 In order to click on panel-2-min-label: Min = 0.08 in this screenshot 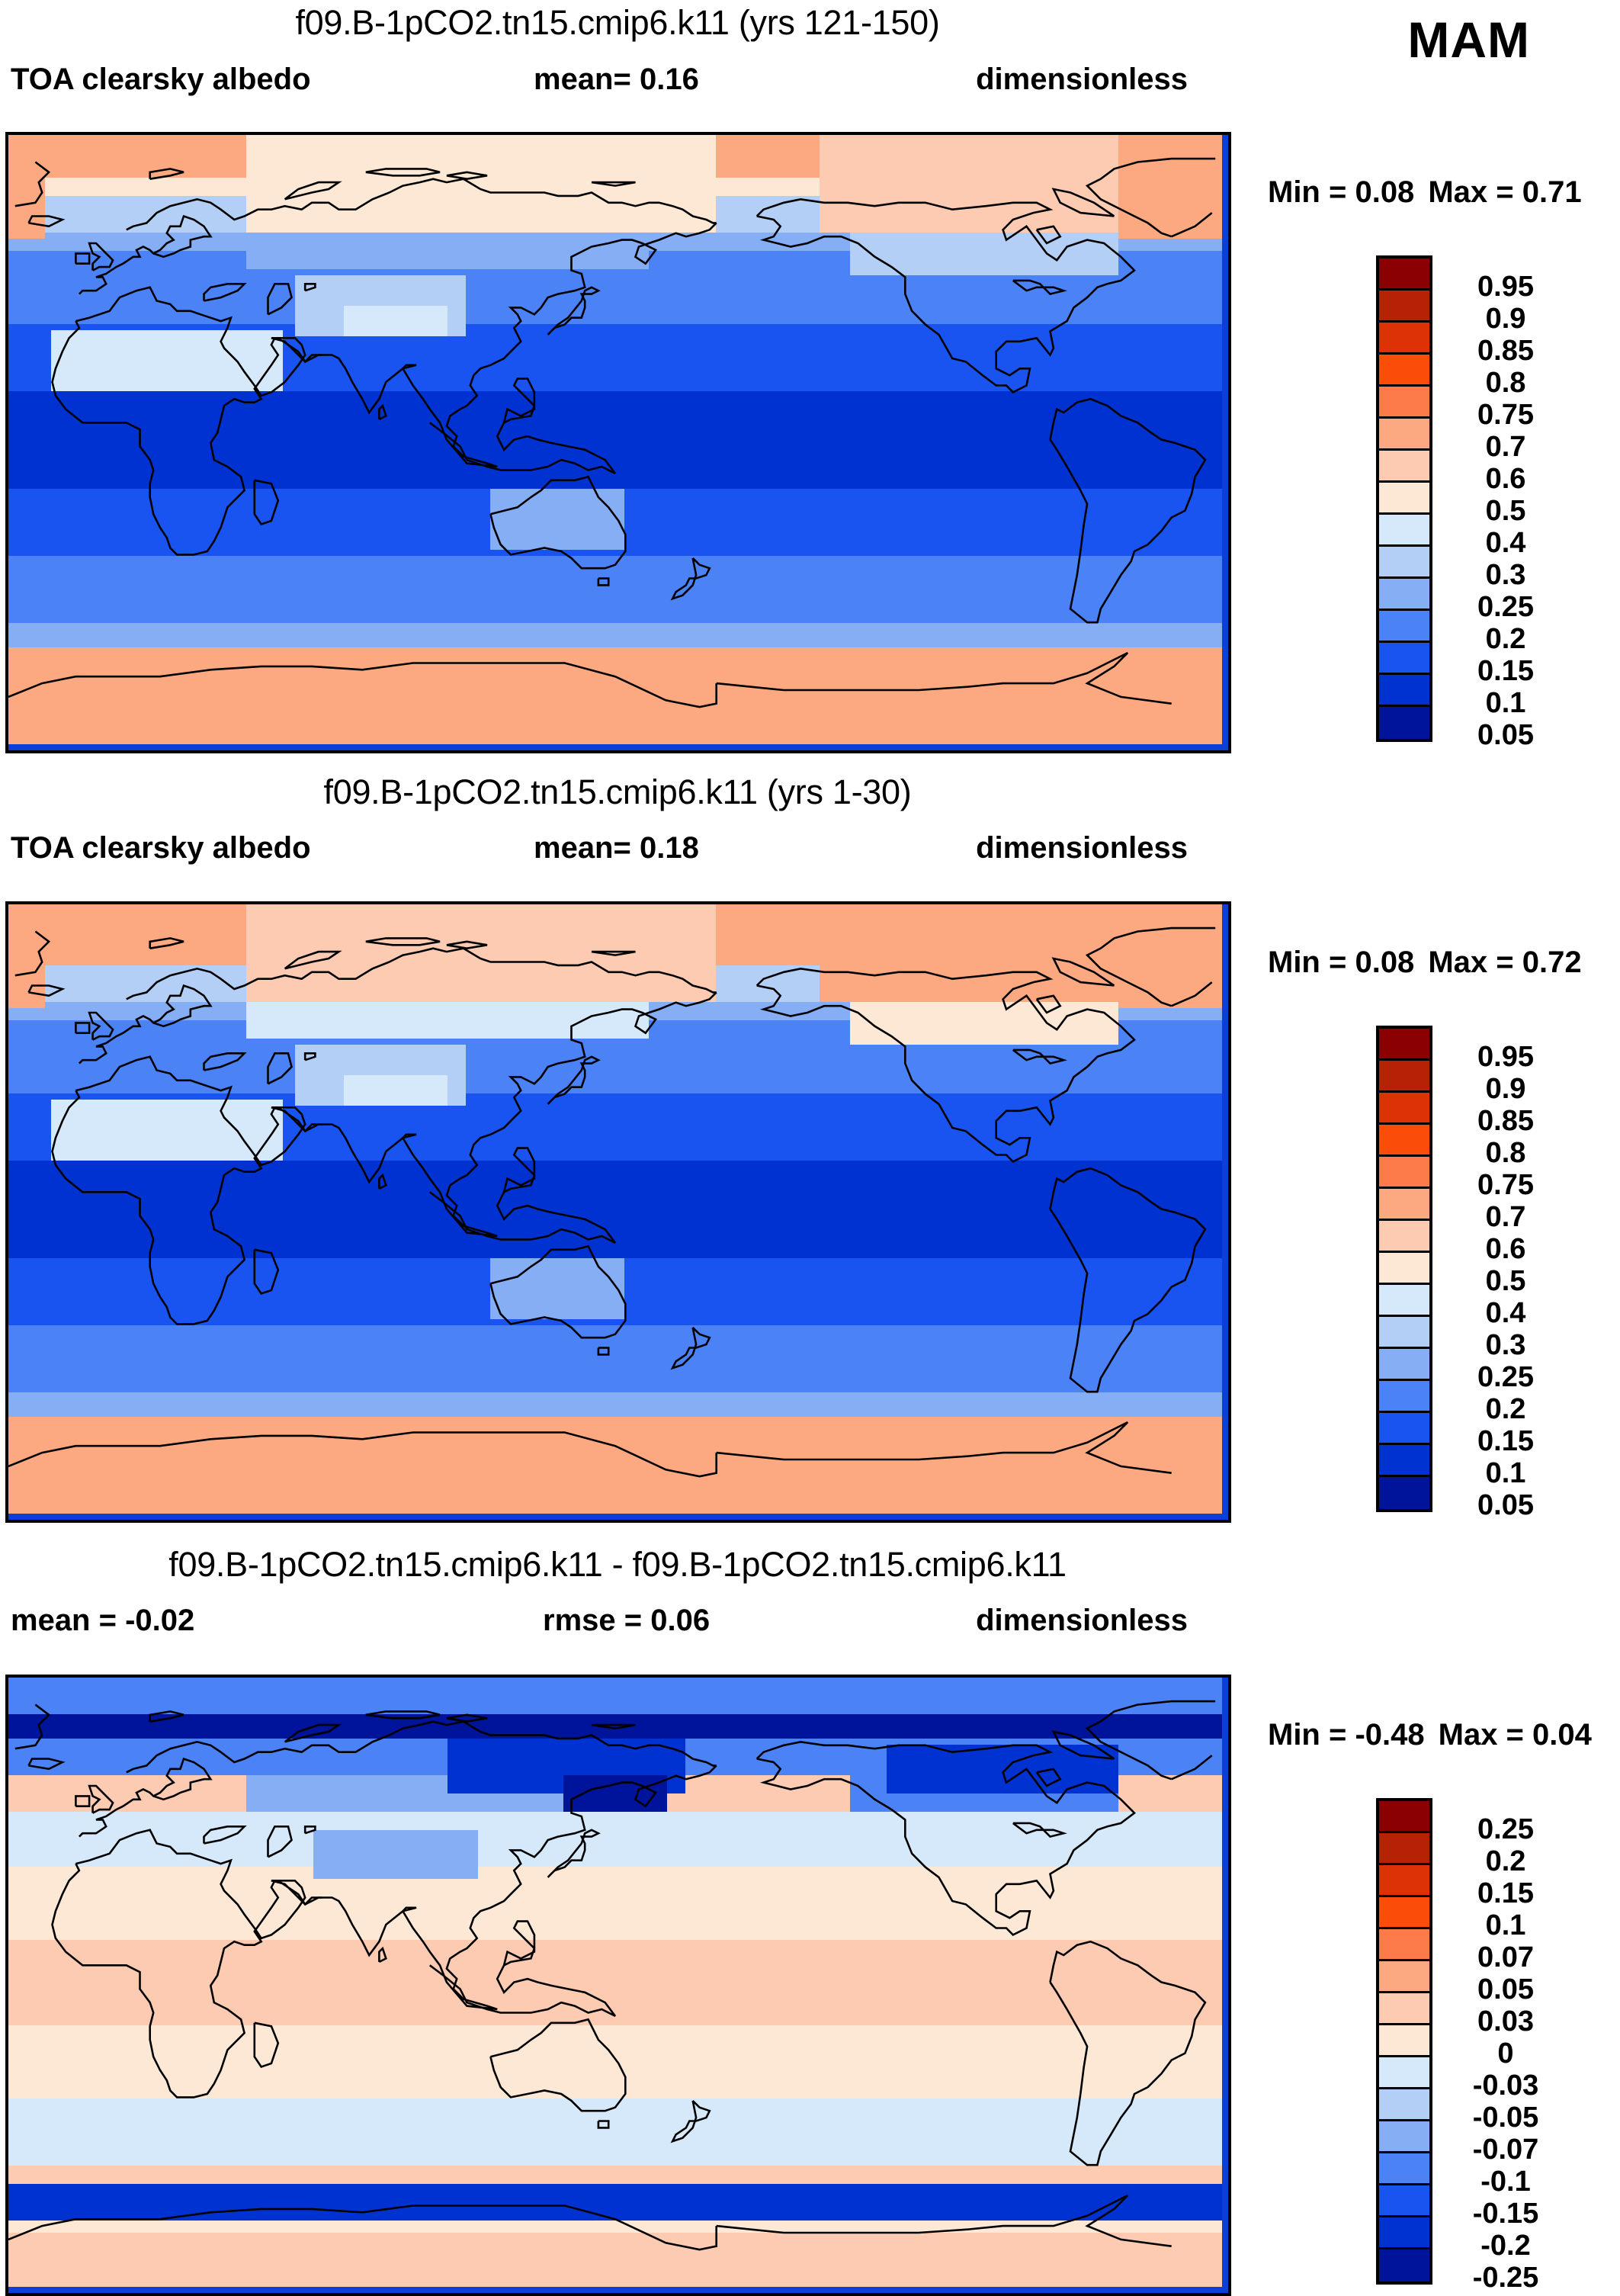, I will do `click(1341, 962)`.